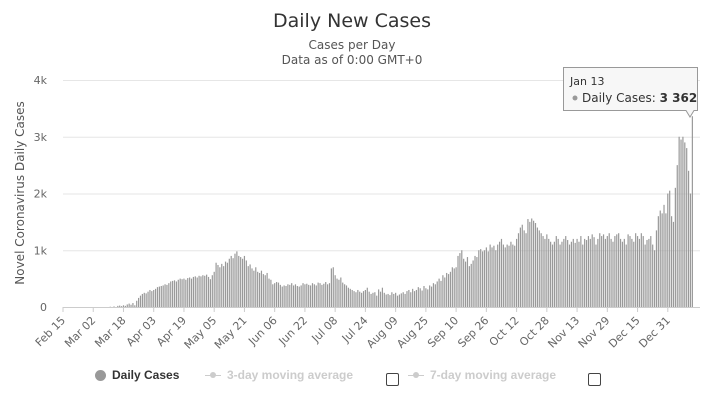 The image size is (716, 414). I want to click on 3-day-average-checkbox, so click(392, 379).